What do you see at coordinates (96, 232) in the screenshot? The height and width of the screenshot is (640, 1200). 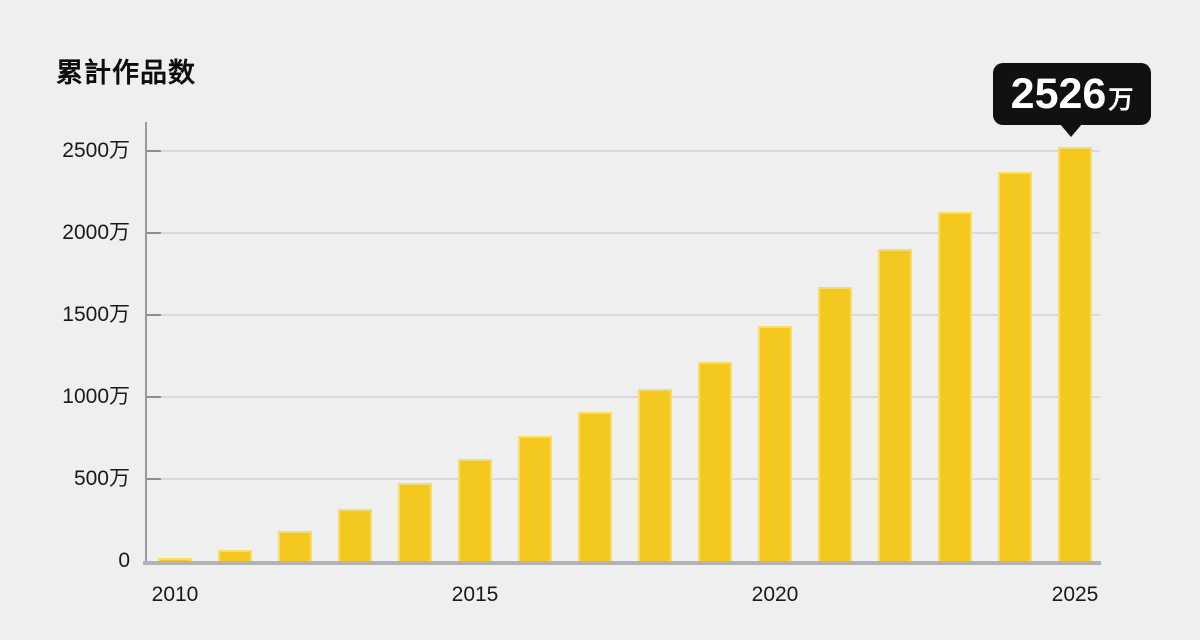 I see `y-tick-label-2000: 2000万` at bounding box center [96, 232].